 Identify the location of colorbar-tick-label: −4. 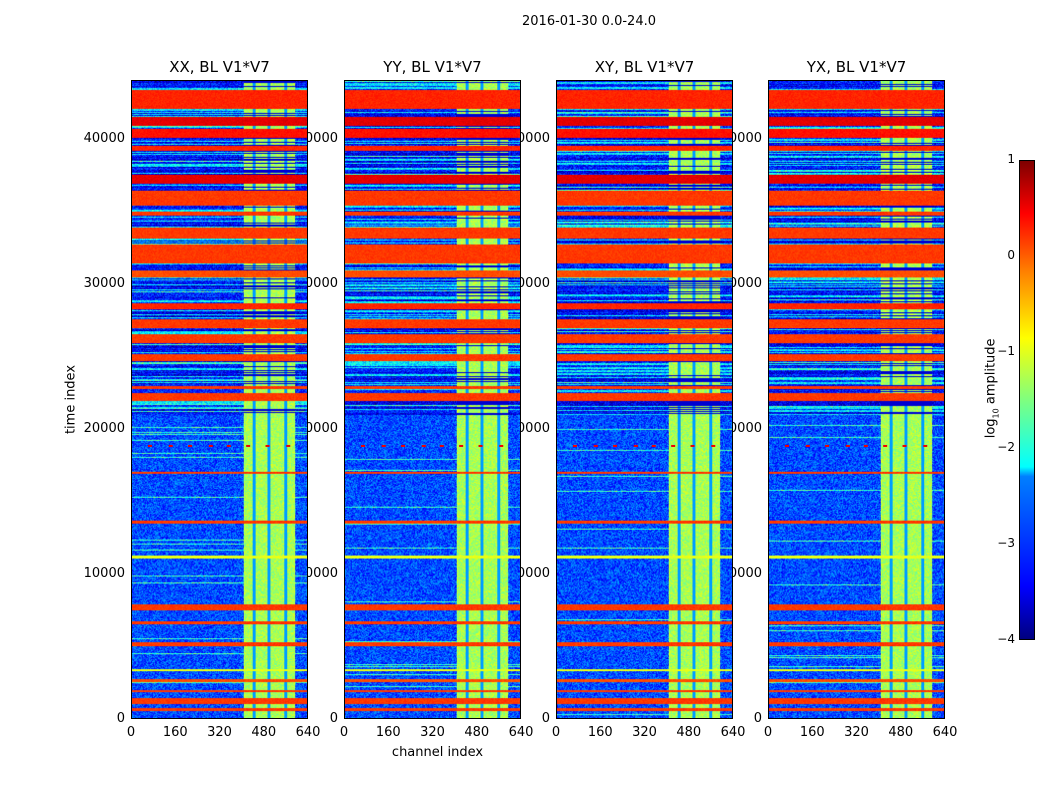
(1006, 639).